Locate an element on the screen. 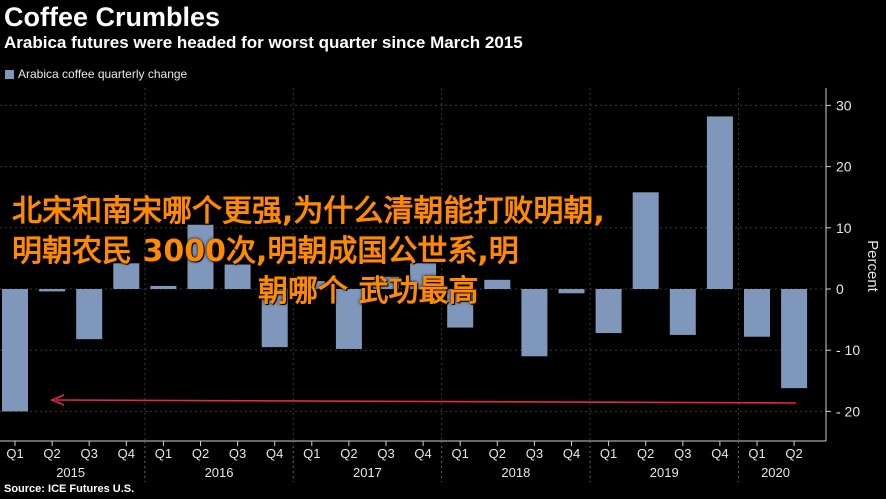  y-tick-label: 10 is located at coordinates (844, 228).